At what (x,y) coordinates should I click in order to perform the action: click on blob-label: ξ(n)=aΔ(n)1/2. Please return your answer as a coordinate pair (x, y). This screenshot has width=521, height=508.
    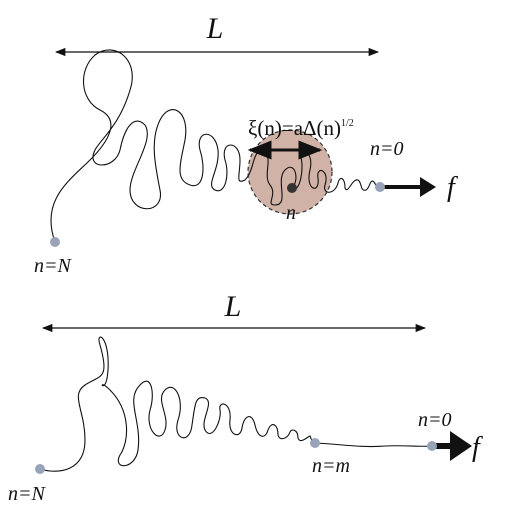
    Looking at the image, I should click on (301, 128).